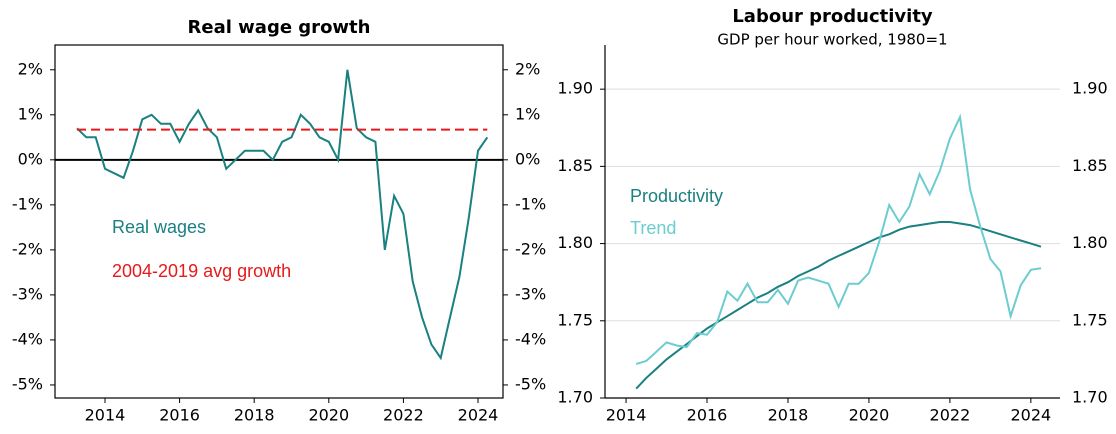 The height and width of the screenshot is (434, 1116). I want to click on y-tick-label: 1.90, so click(575, 88).